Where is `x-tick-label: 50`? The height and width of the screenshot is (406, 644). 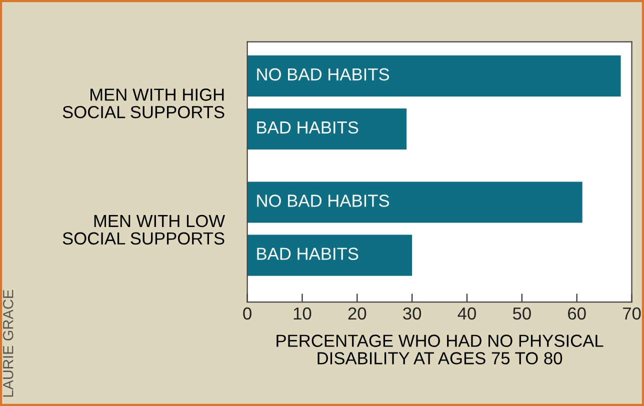 x-tick-label: 50 is located at coordinates (521, 313).